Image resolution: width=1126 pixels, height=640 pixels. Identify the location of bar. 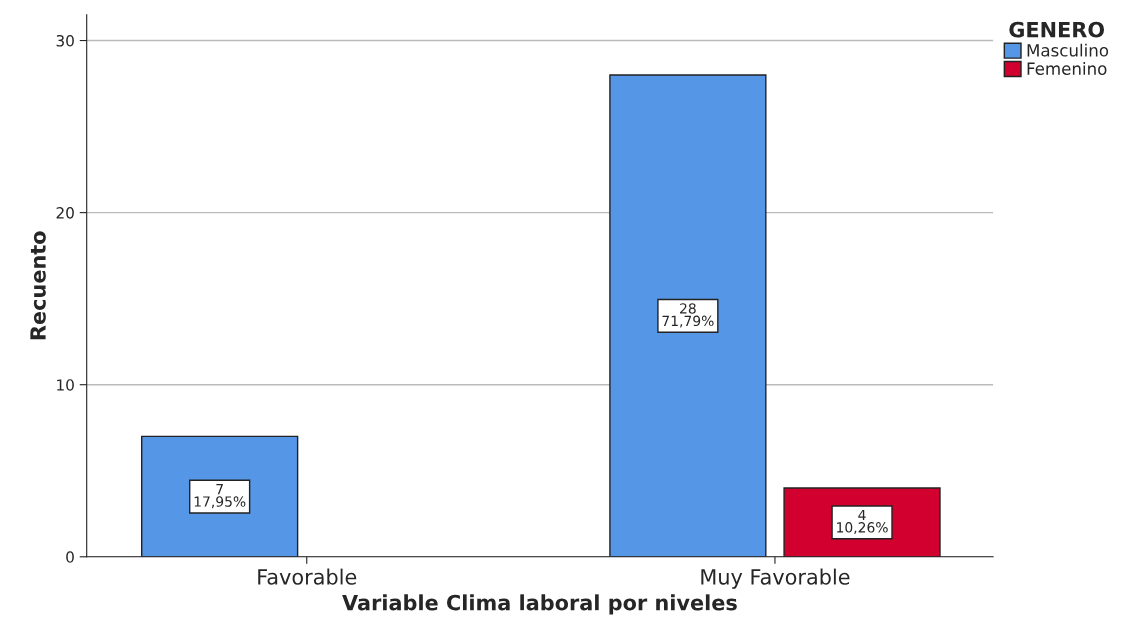
(688, 315).